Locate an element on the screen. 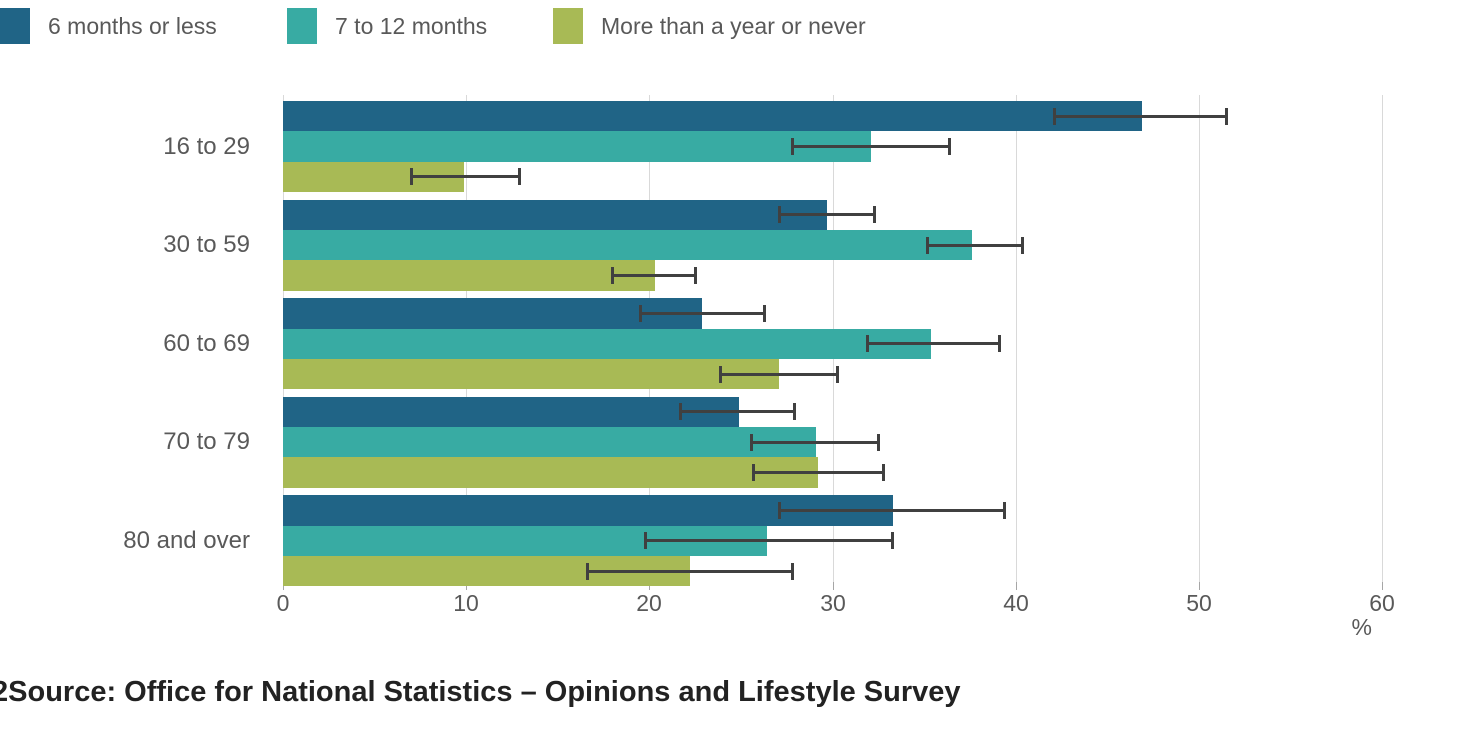 The height and width of the screenshot is (748, 1468). legend-label: More than a year or never is located at coordinates (733, 25).